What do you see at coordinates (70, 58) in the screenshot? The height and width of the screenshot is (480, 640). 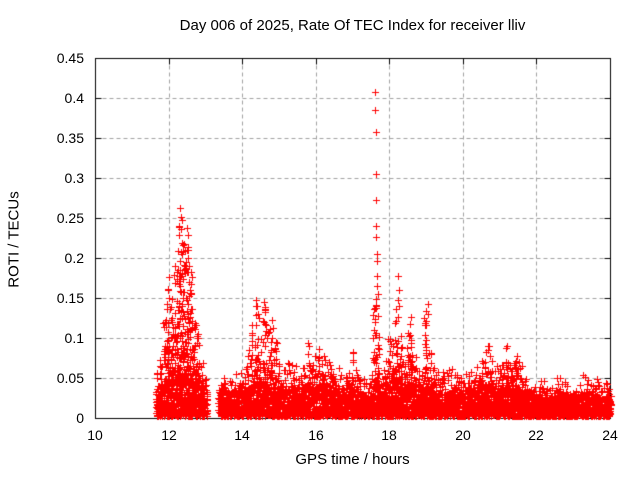 I see `y-tick-label: 0.45` at bounding box center [70, 58].